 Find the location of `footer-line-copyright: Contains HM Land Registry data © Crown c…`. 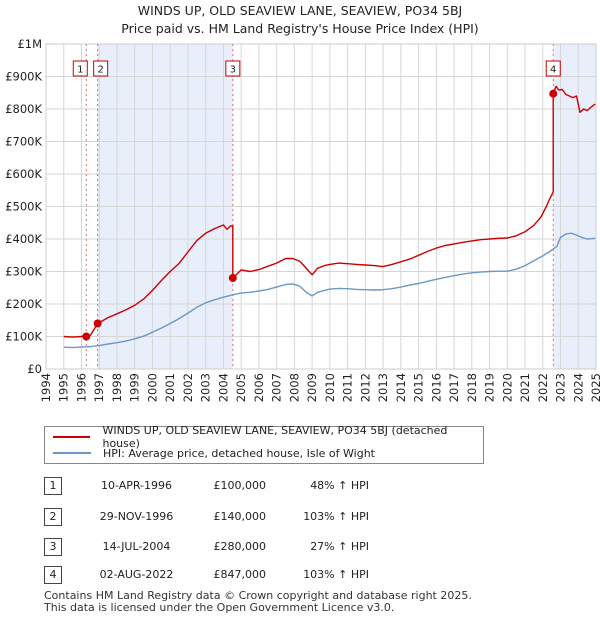

footer-line-copyright: Contains HM Land Registry data © Crown c… is located at coordinates (258, 595).